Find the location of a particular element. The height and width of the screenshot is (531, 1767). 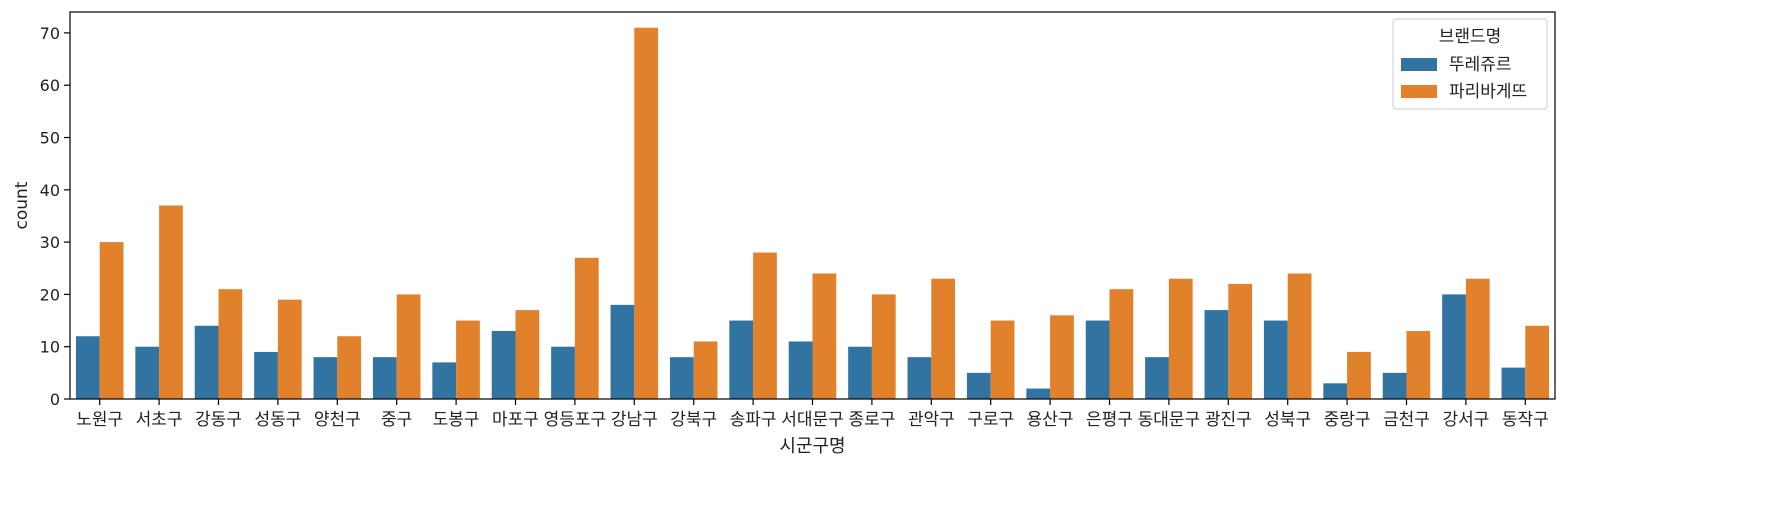

x-tick-label: 용산구 is located at coordinates (1050, 420).